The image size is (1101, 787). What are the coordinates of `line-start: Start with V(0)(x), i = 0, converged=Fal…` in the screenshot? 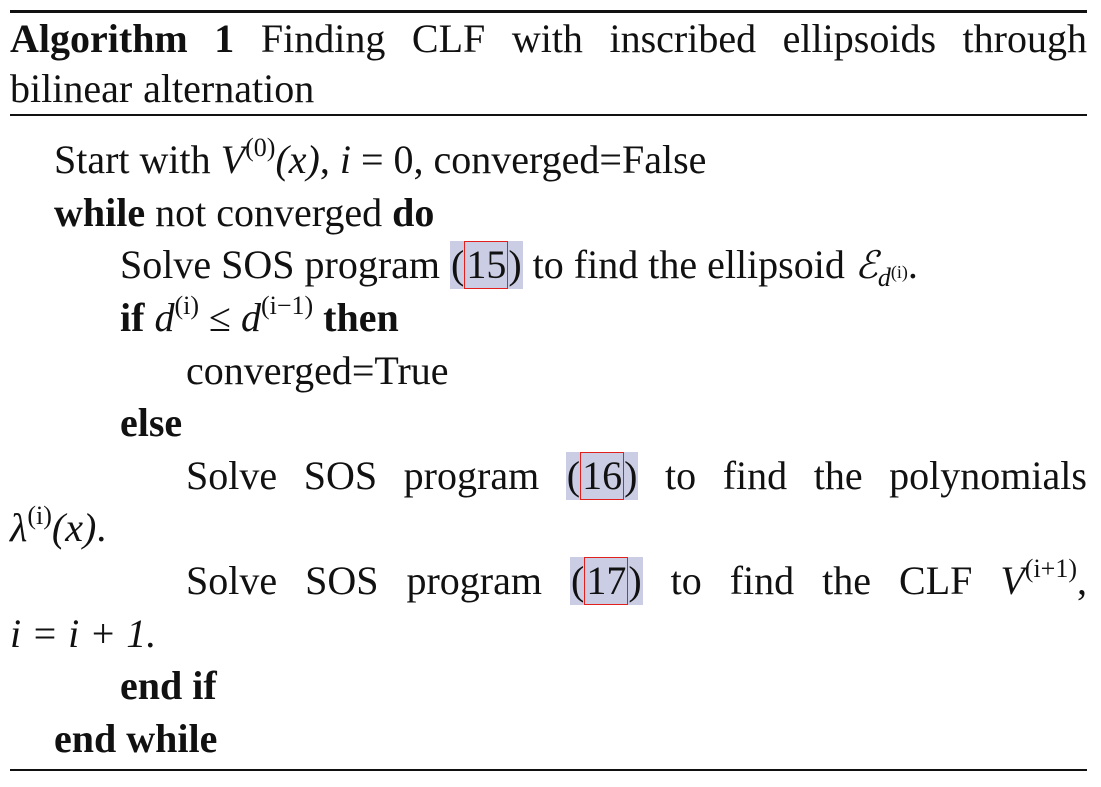 It's located at (380, 158).